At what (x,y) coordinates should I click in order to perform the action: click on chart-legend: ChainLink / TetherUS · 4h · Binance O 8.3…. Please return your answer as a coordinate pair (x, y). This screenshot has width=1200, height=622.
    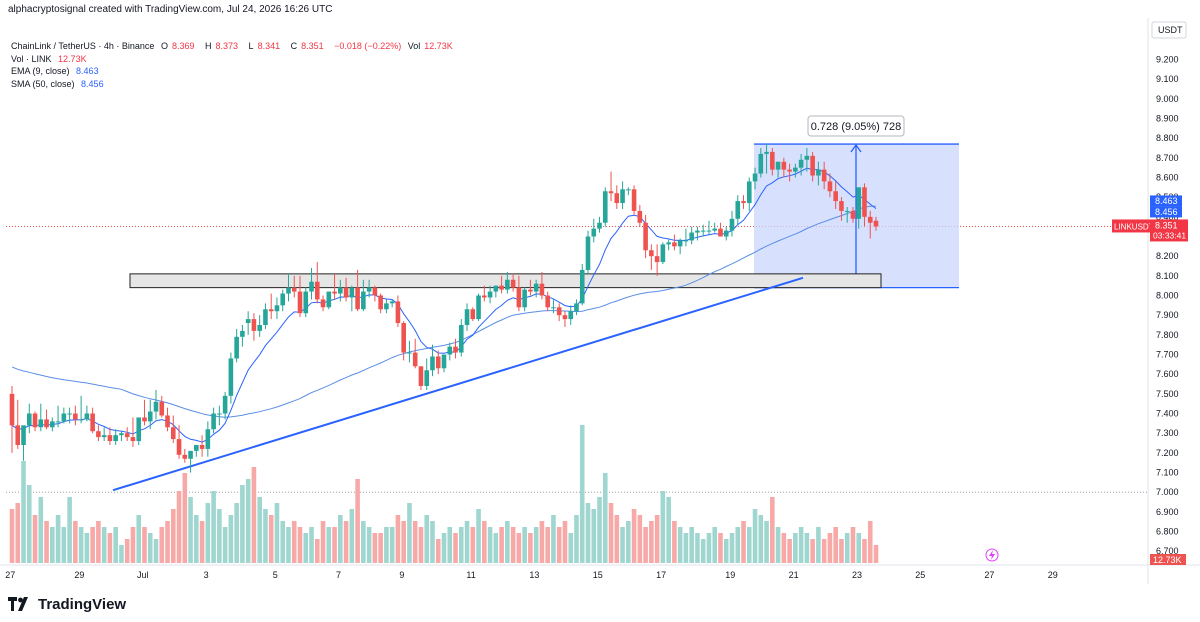
    Looking at the image, I should click on (236, 65).